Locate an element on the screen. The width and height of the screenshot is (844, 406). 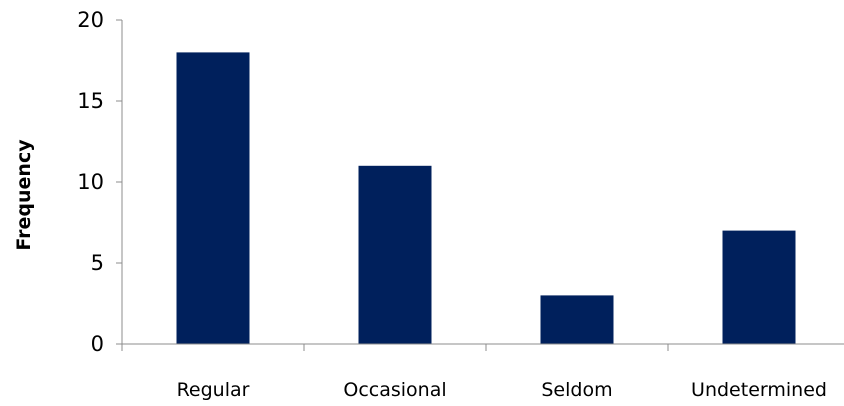
y-ticks-group: 0 5 10 15 20 is located at coordinates (99, 182).